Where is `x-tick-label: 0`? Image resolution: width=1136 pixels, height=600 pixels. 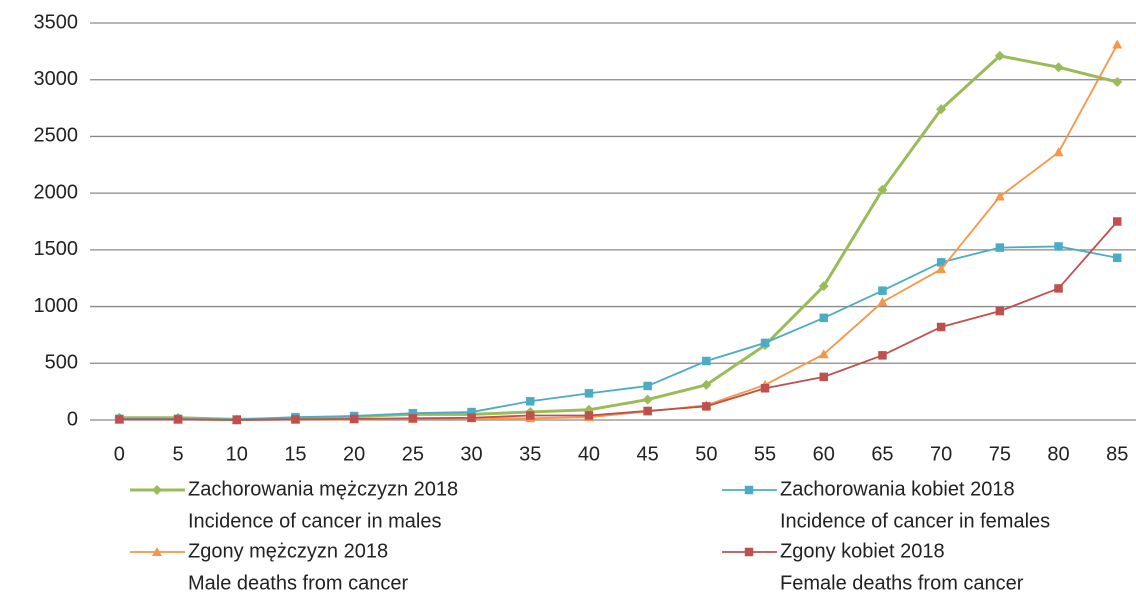
x-tick-label: 0 is located at coordinates (119, 454).